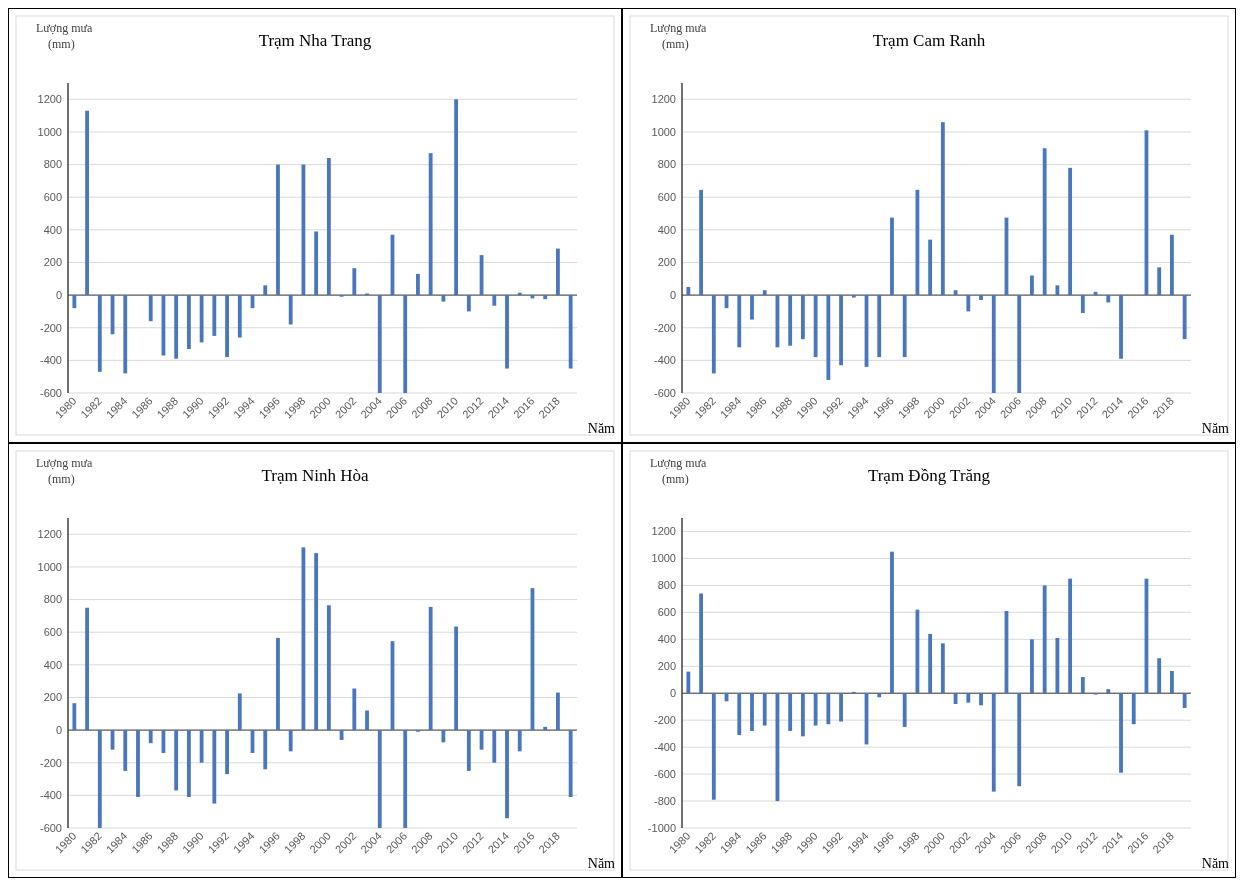  Describe the element at coordinates (315, 40) in the screenshot. I see `chart-title: Trạm Nha Trang` at that location.